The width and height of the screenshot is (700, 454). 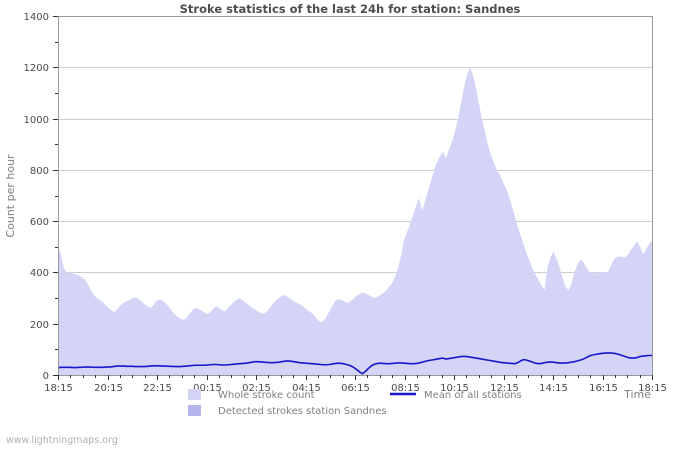 I want to click on y-tick-label: 200, so click(x=39, y=325).